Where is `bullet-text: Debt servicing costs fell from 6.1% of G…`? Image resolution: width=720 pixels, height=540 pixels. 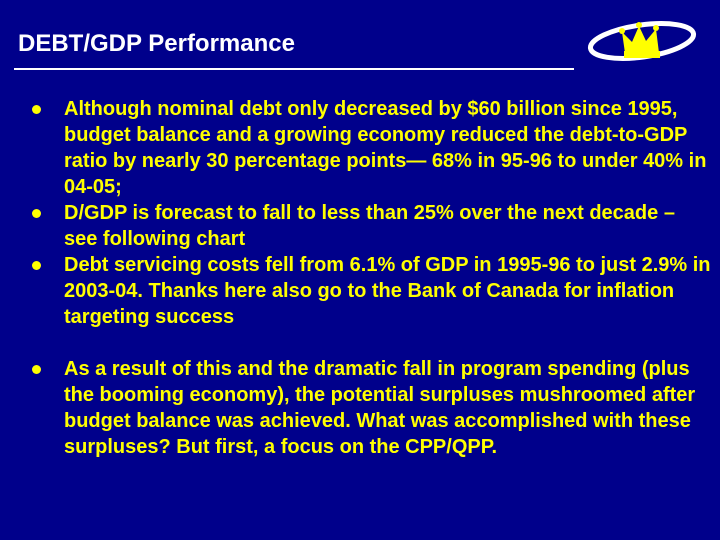 bullet-text: Debt servicing costs fell from 6.1% of G… is located at coordinates (387, 291).